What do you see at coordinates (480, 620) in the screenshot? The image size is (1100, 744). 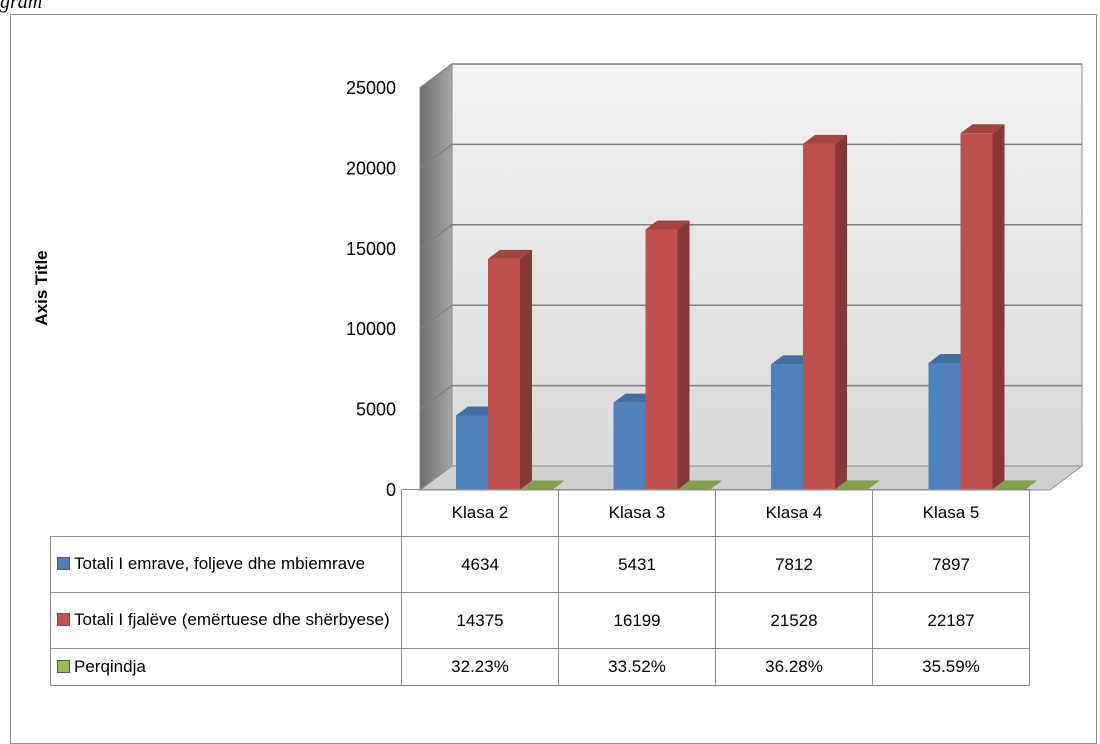 I see `data-label: 14375` at bounding box center [480, 620].